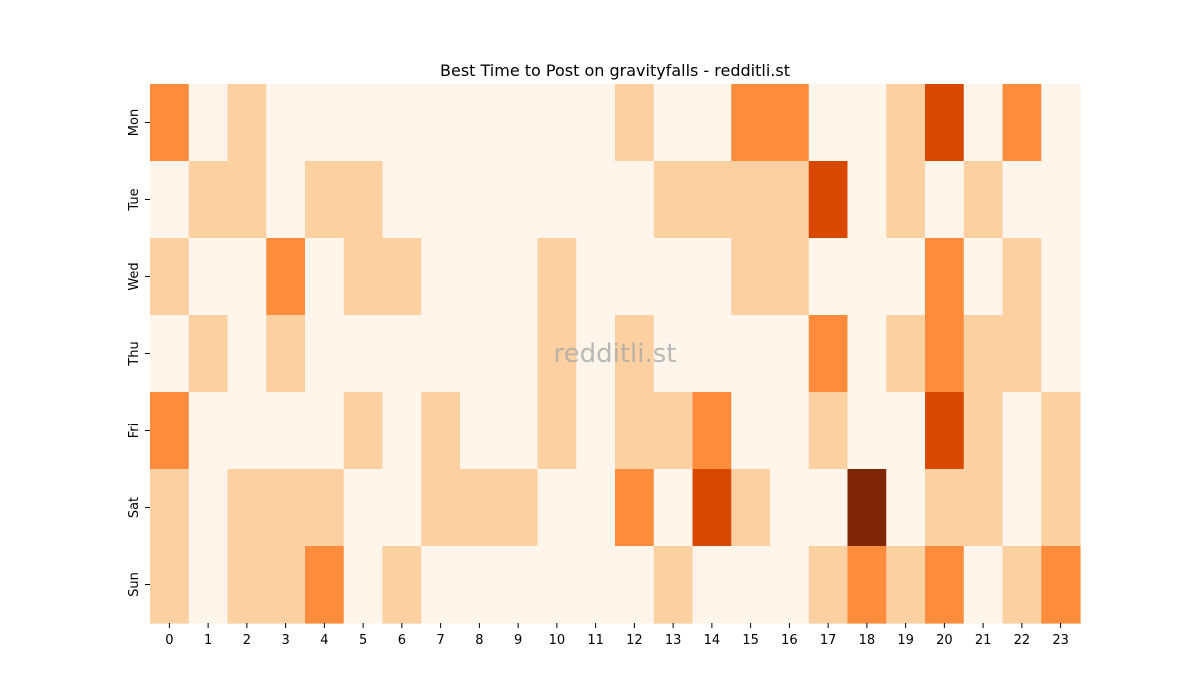 The height and width of the screenshot is (700, 1200). I want to click on x-tick-label: 14, so click(712, 640).